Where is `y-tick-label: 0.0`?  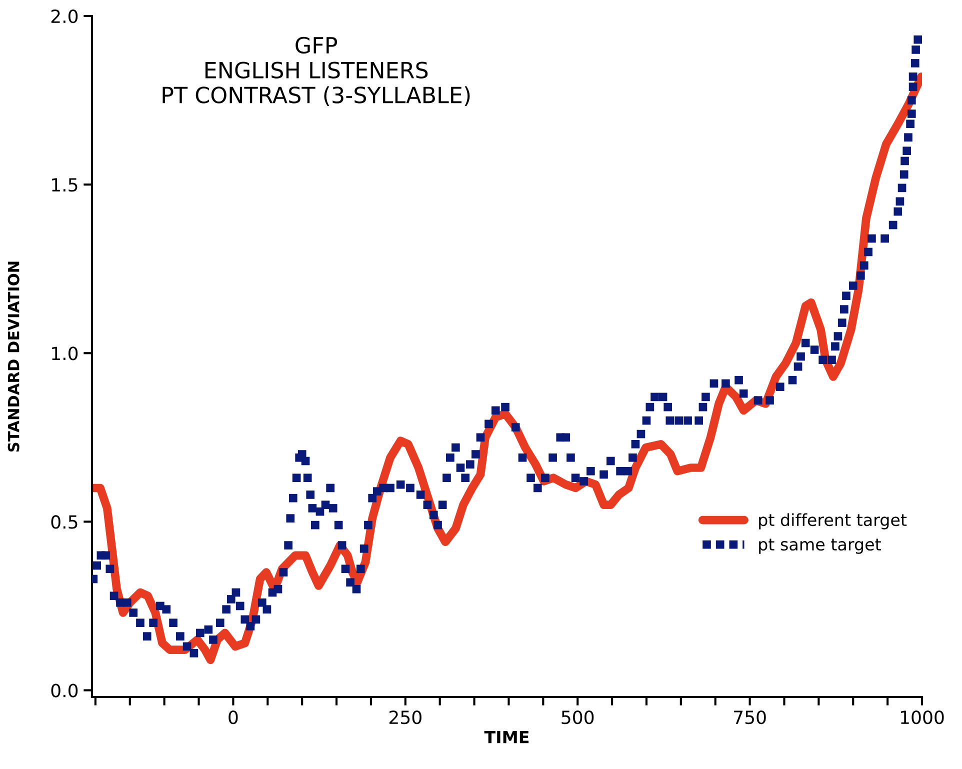 y-tick-label: 0.0 is located at coordinates (64, 691).